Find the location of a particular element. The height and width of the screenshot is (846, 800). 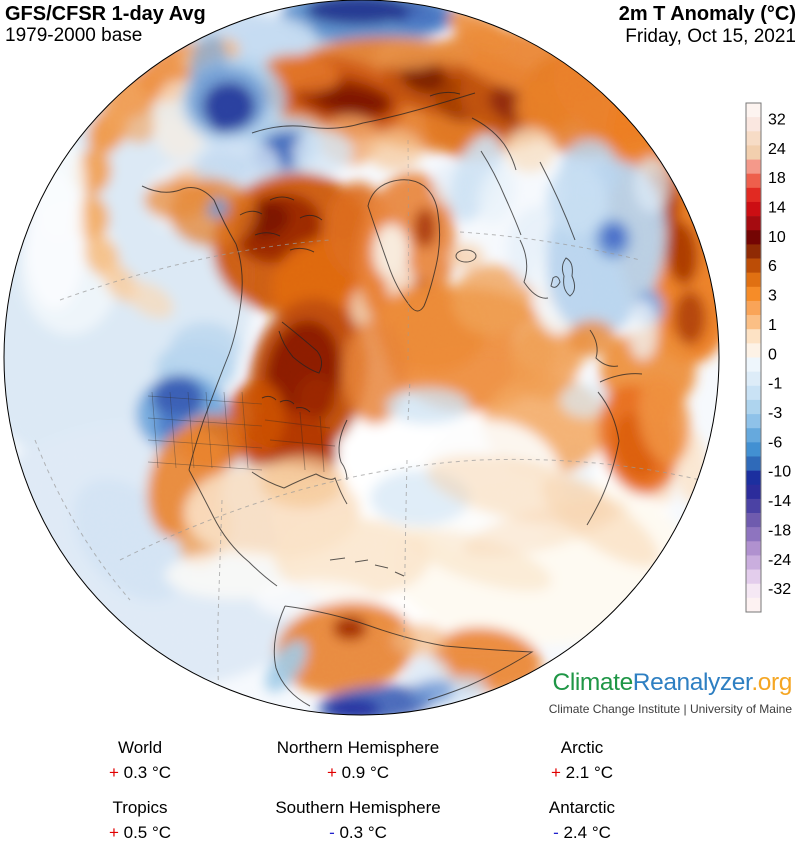

svg-text: -3 is located at coordinates (775, 413).